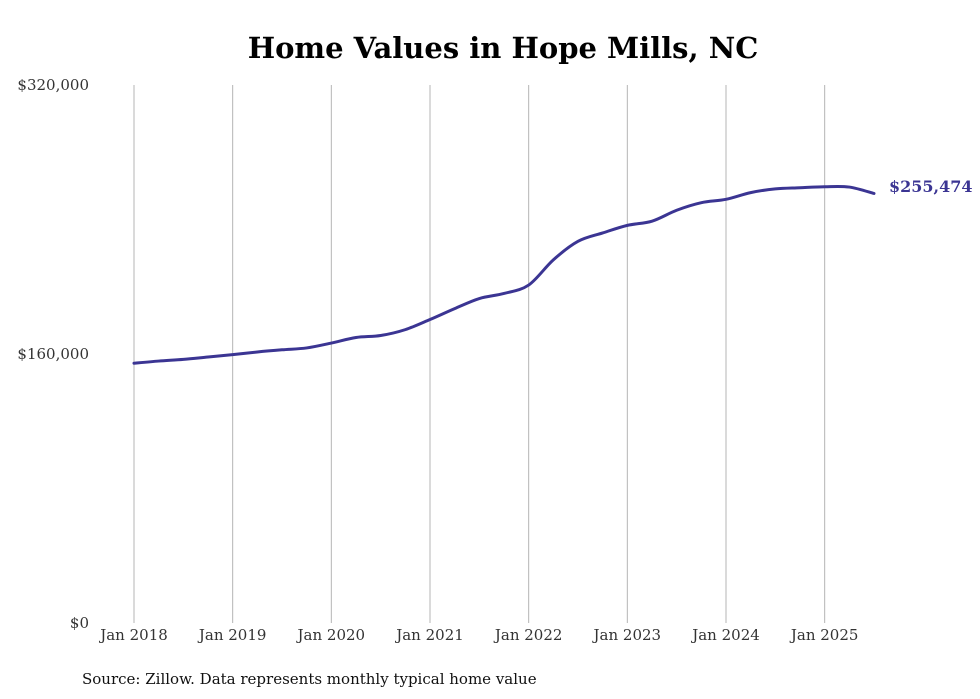  What do you see at coordinates (824, 635) in the screenshot?
I see `x-tick-label: Jan 2025` at bounding box center [824, 635].